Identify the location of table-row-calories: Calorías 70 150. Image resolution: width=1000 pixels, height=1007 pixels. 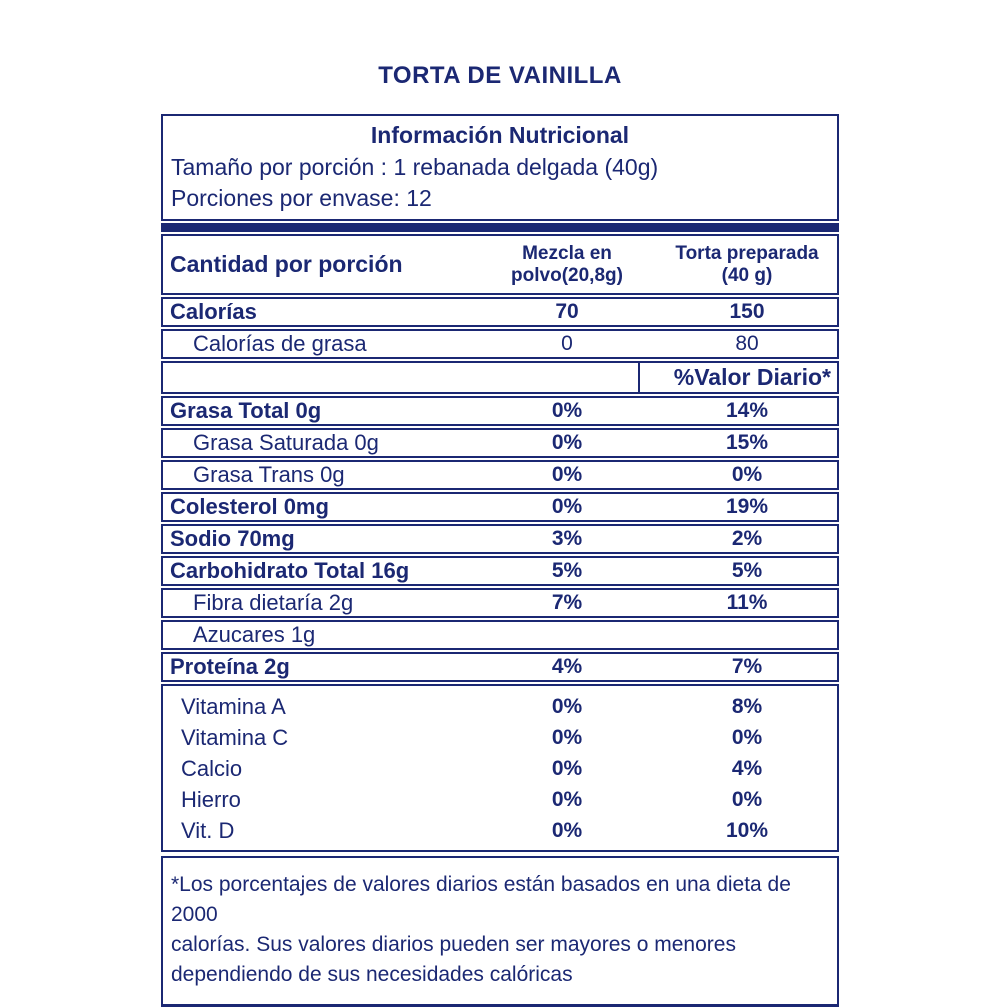
(500, 312).